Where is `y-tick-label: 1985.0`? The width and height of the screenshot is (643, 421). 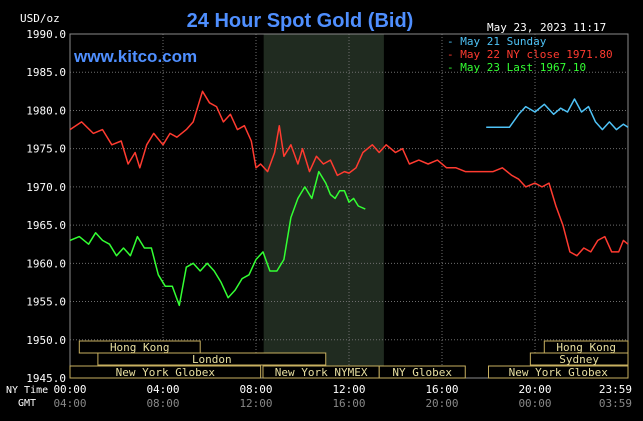 y-tick-label: 1985.0 is located at coordinates (46, 72).